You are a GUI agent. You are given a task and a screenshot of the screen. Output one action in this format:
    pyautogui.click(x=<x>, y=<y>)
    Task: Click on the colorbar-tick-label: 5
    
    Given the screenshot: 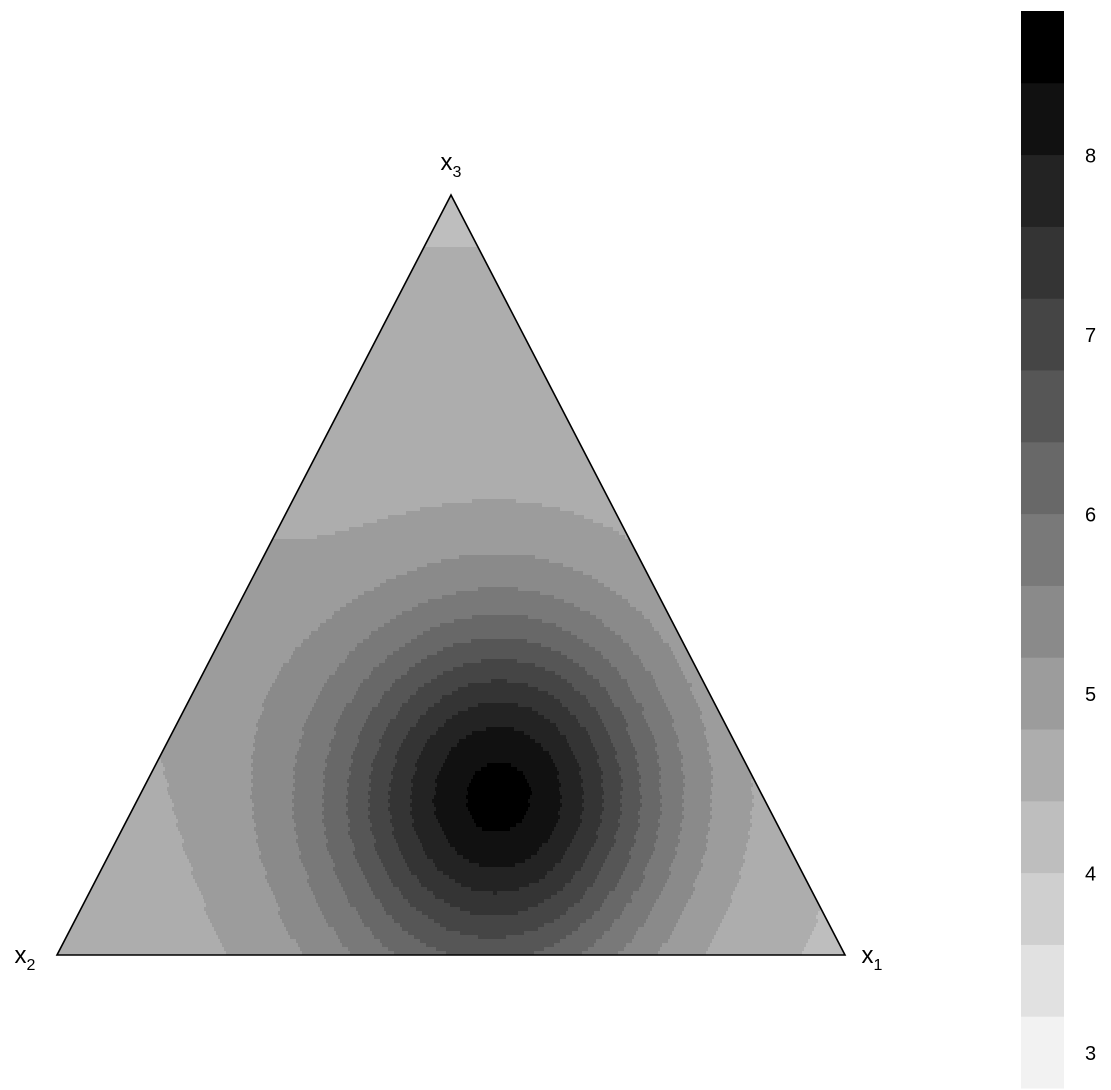 What is the action you would take?
    pyautogui.click(x=1090, y=695)
    